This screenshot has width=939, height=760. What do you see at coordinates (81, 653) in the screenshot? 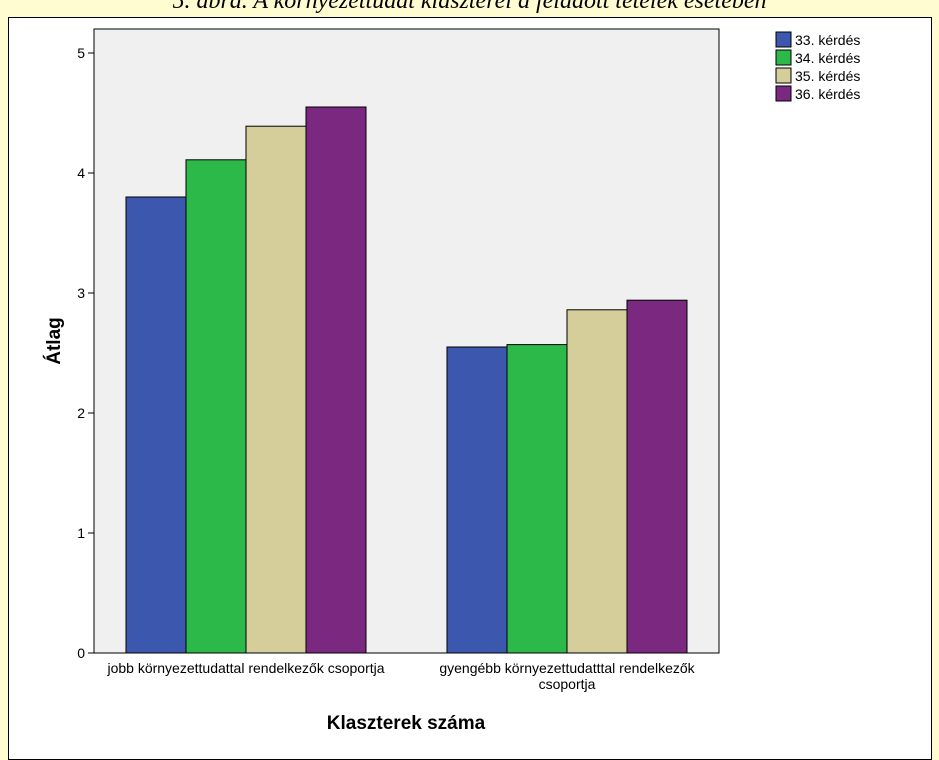
I see `y-tick-label: 0` at bounding box center [81, 653].